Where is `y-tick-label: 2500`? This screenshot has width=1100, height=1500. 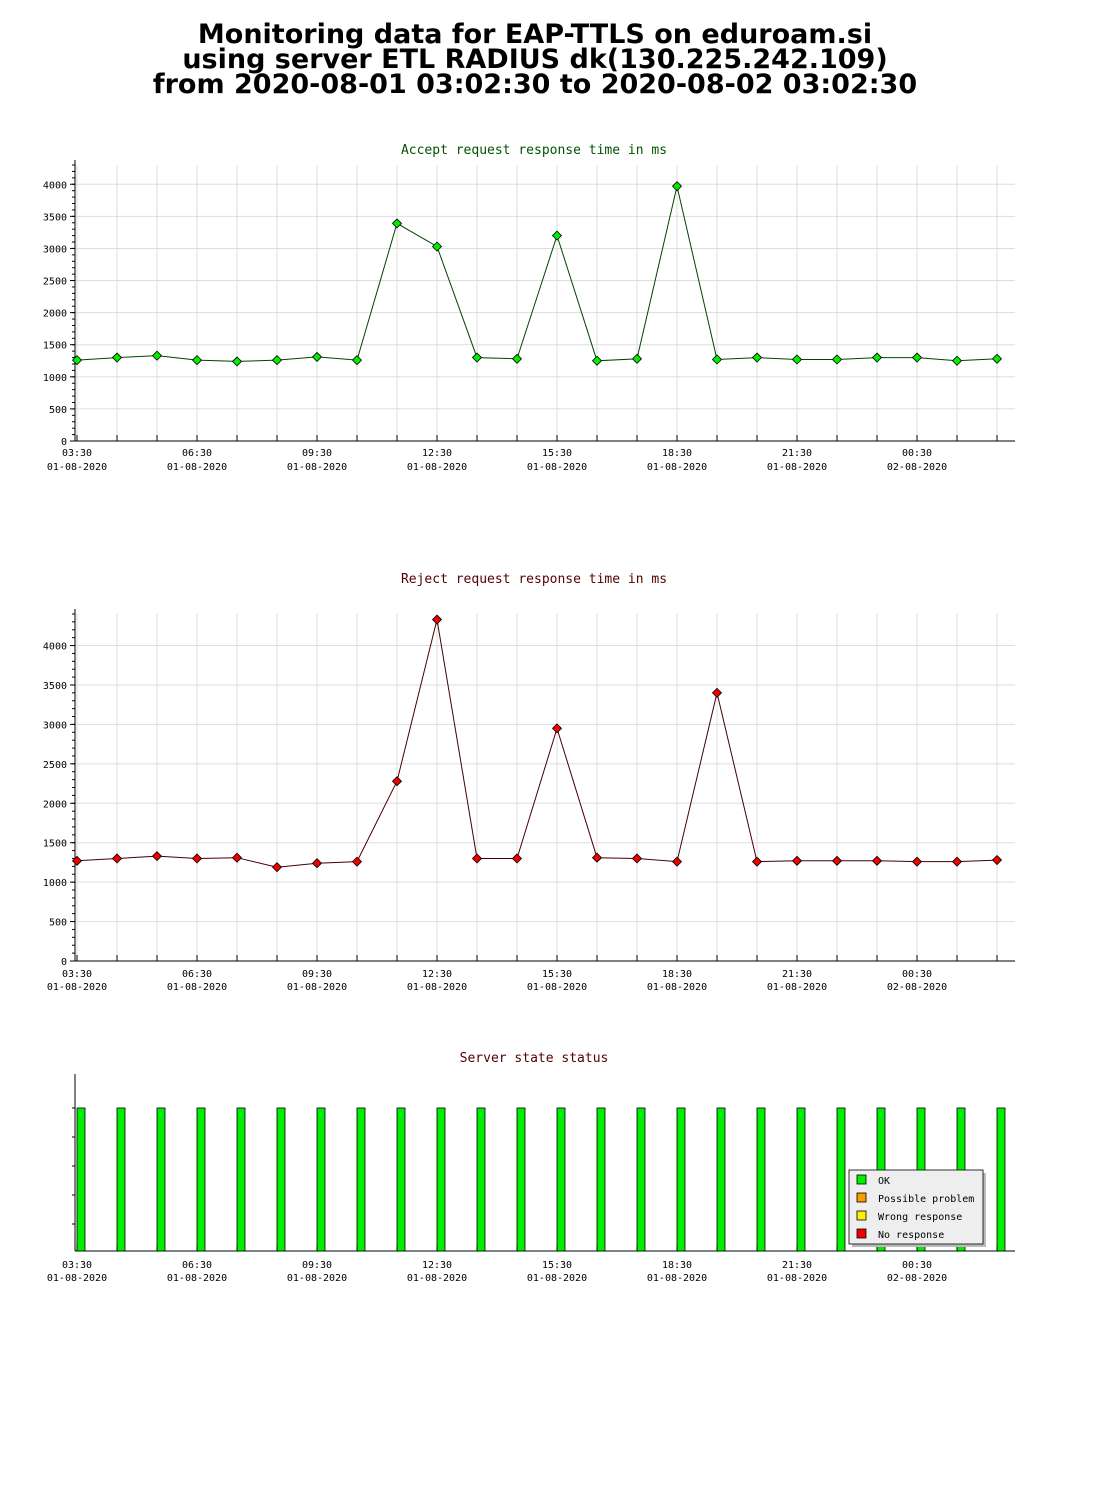
y-tick-label: 2500 is located at coordinates (55, 282).